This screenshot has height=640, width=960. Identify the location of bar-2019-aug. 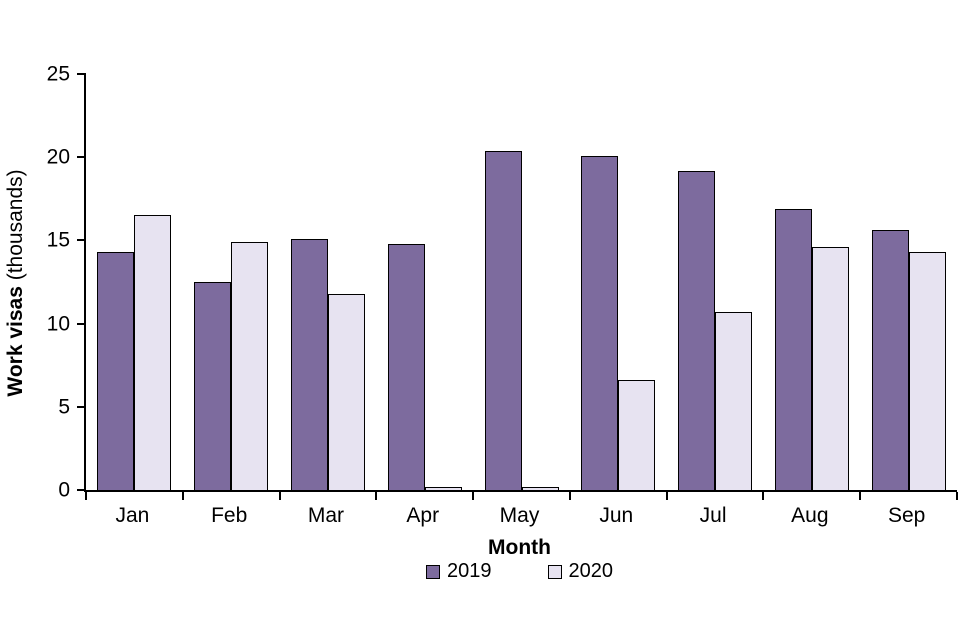
(793, 349).